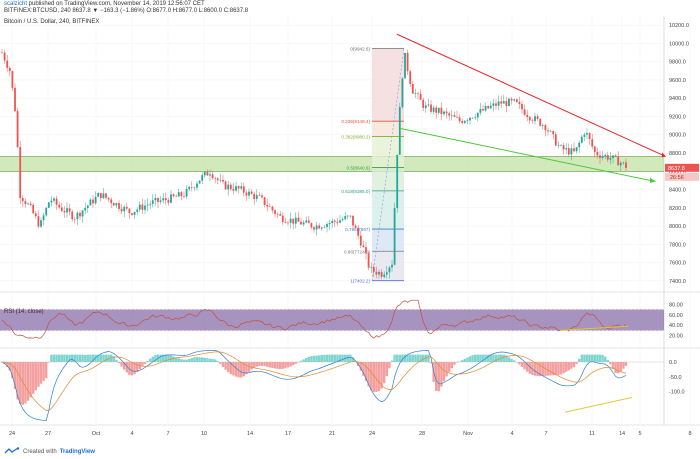 The height and width of the screenshot is (459, 700). Describe the element at coordinates (622, 434) in the screenshot. I see `time-tick-label: 14` at that location.